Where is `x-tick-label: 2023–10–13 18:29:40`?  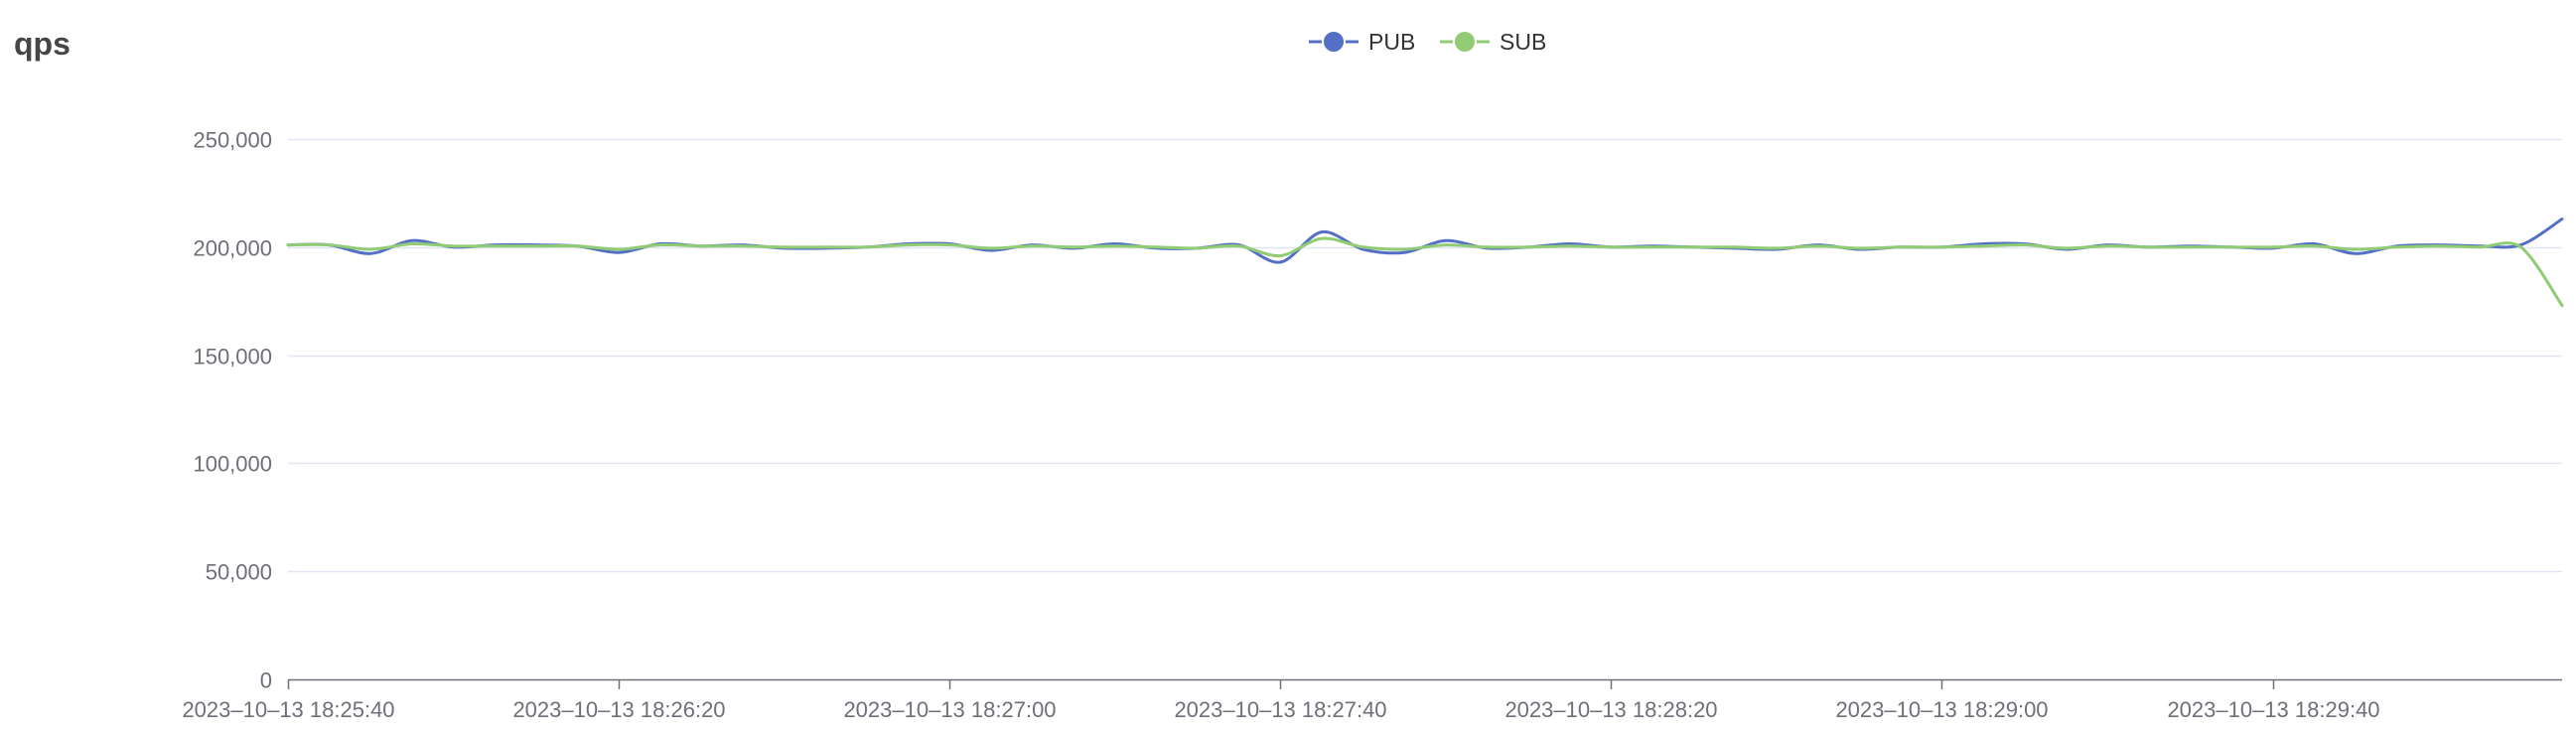 x-tick-label: 2023–10–13 18:29:40 is located at coordinates (2273, 710).